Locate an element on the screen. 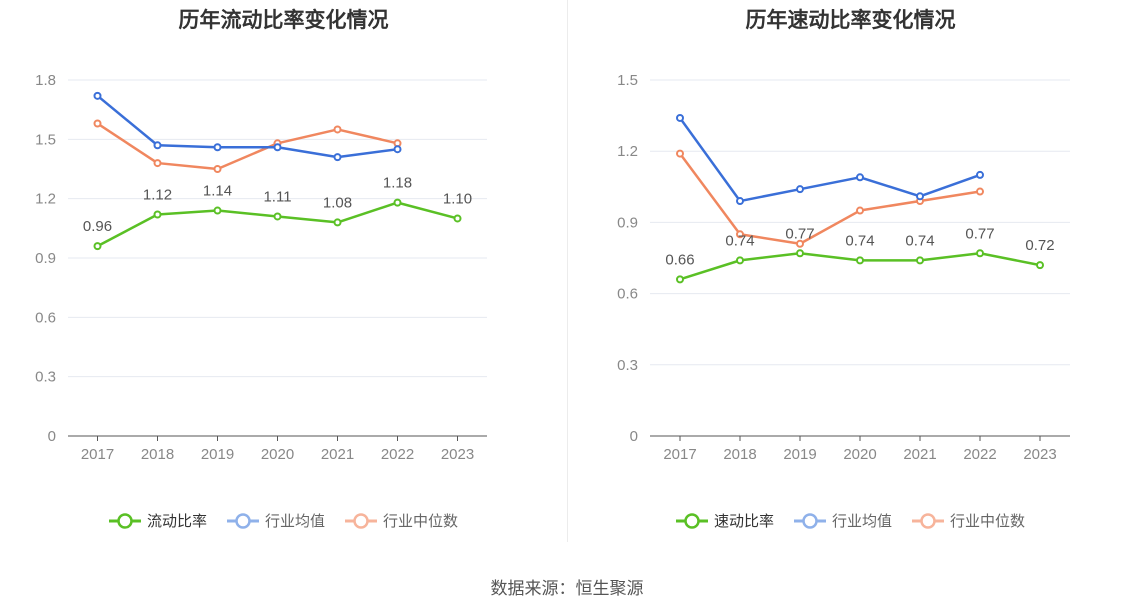 The image size is (1134, 612). data-label: 1.08 is located at coordinates (337, 202).